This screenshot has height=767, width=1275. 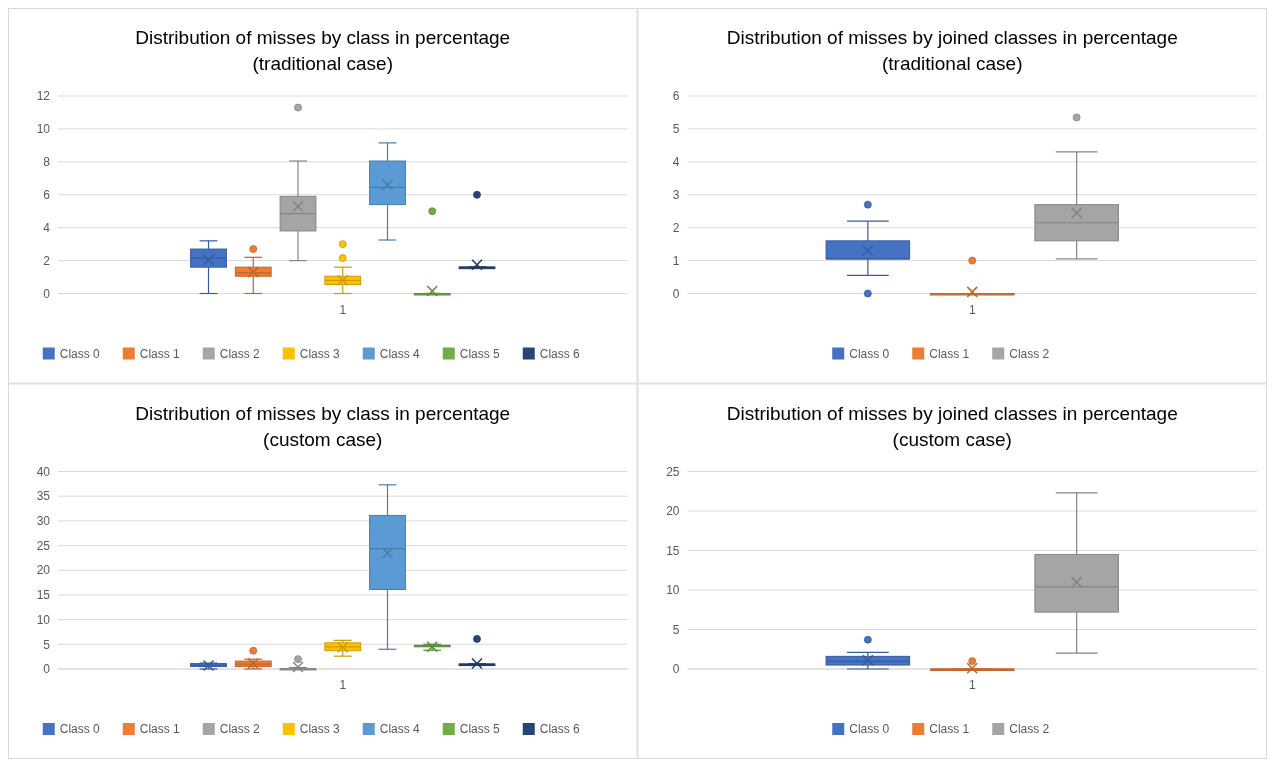 I want to click on y-tick-label: 8, so click(x=47, y=162).